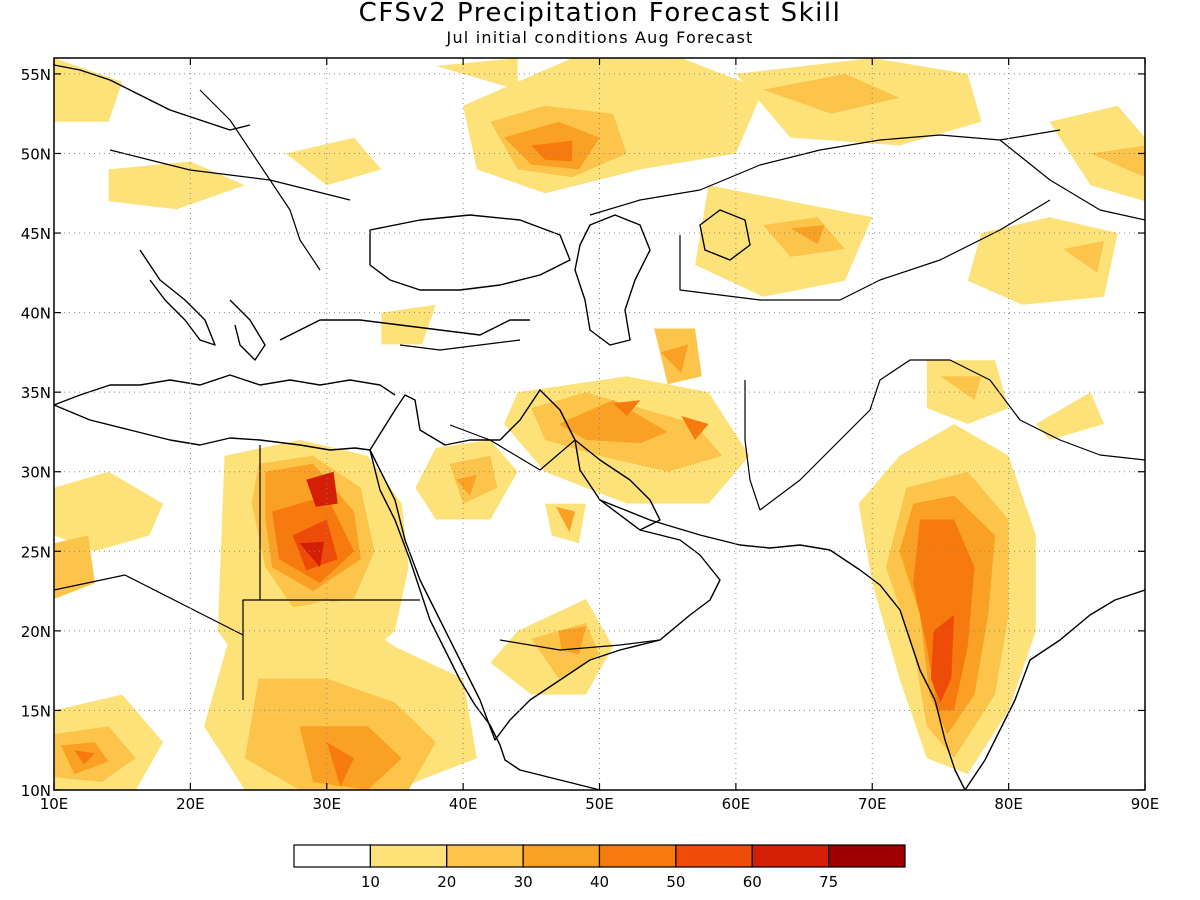  What do you see at coordinates (152, 97) in the screenshot?
I see `coastline-baltic` at bounding box center [152, 97].